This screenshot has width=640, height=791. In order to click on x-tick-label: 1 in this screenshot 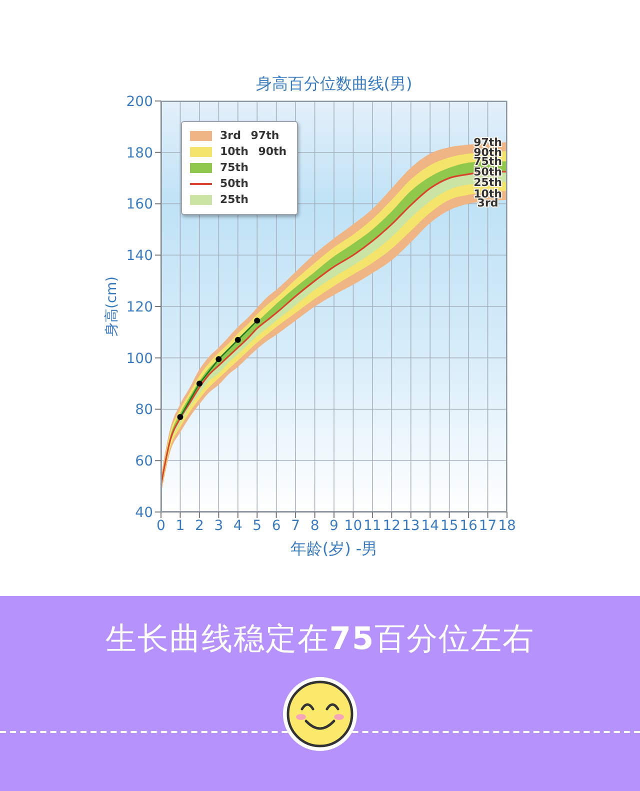, I will do `click(180, 526)`.